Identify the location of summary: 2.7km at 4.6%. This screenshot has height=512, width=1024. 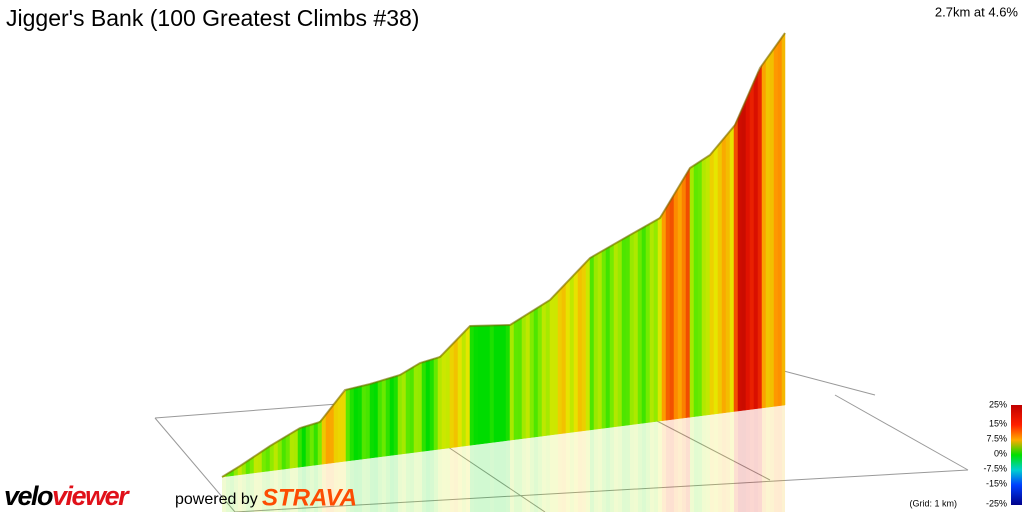
(977, 11).